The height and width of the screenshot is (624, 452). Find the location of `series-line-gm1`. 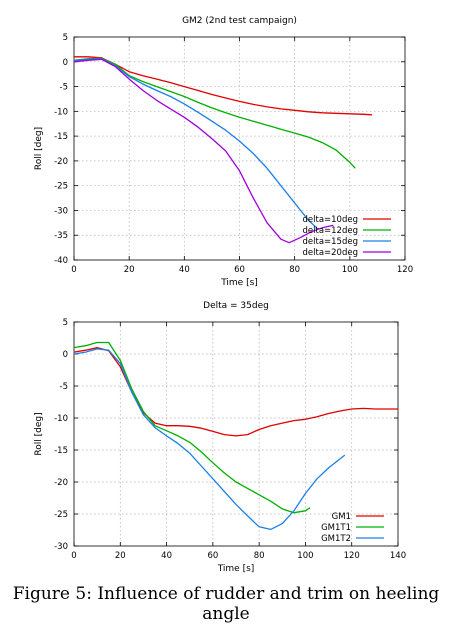

series-line-gm1 is located at coordinates (235, 391).